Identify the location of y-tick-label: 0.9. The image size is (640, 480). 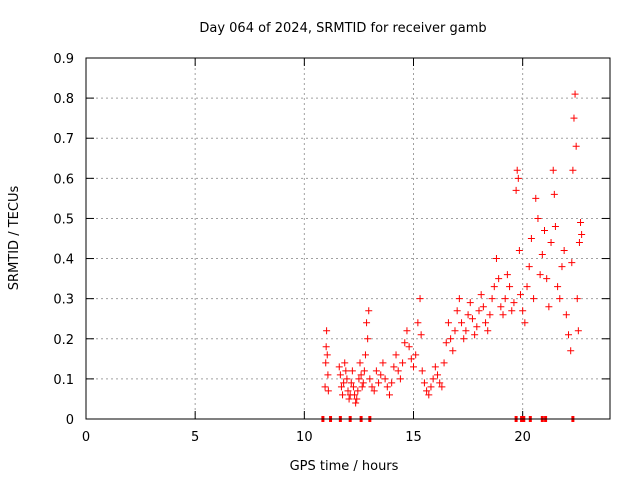
(63, 59).